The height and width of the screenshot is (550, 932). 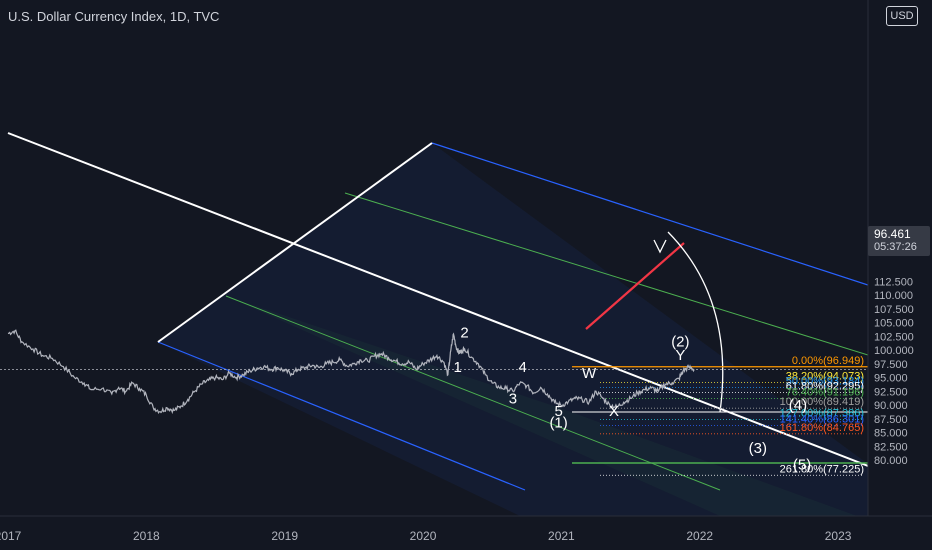 I want to click on y-tick-label: 110.000, so click(x=893, y=296).